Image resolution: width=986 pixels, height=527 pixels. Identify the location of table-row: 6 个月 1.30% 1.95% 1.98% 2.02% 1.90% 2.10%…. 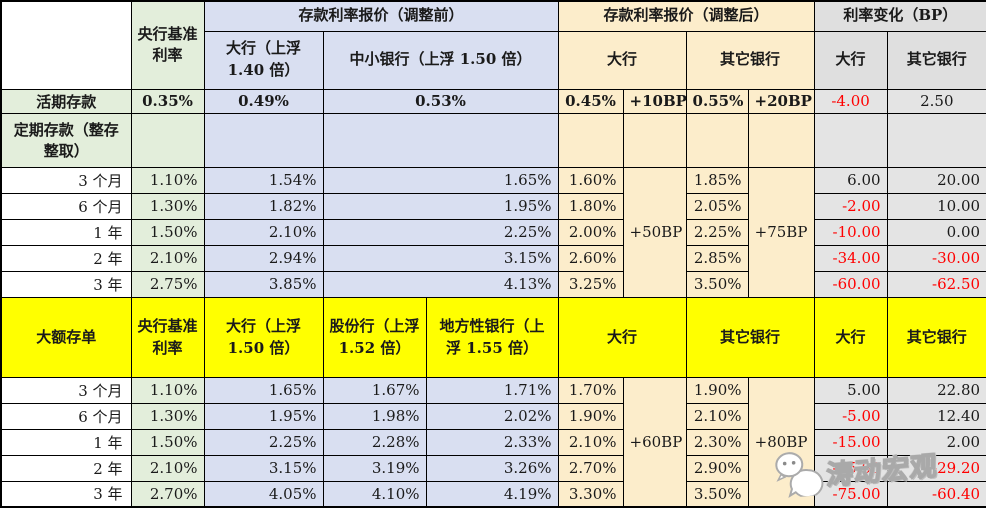
(493, 416).